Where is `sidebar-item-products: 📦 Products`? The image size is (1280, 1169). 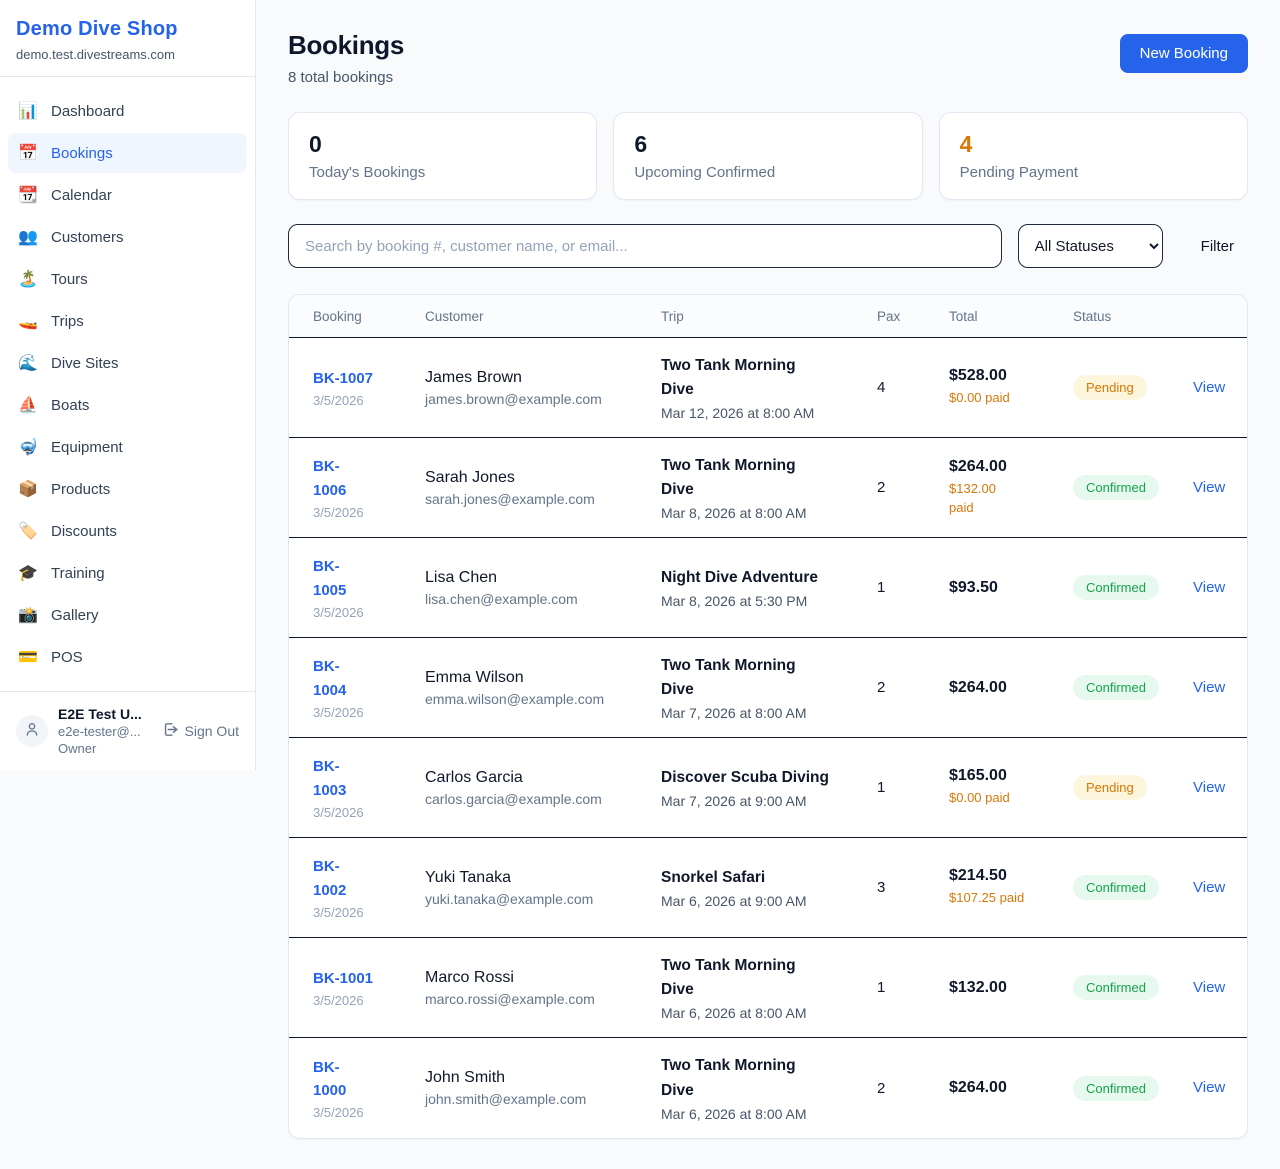 sidebar-item-products: 📦 Products is located at coordinates (127, 489).